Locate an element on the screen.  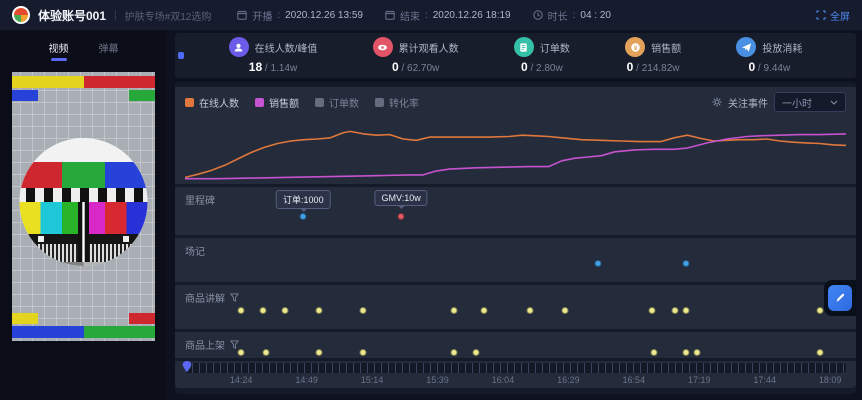
event-track: 订单:1000 GMV:10w is located at coordinates (515, 211).